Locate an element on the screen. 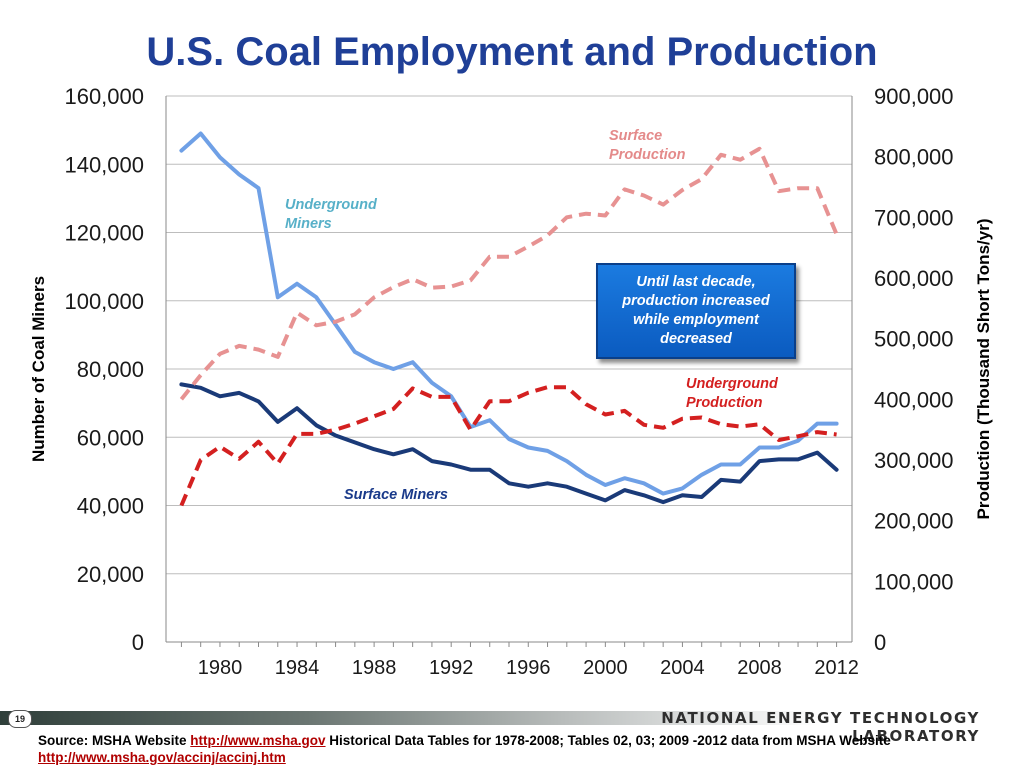 This screenshot has height=768, width=1024. page-title: U.S. Coal Employment and Production is located at coordinates (512, 52).